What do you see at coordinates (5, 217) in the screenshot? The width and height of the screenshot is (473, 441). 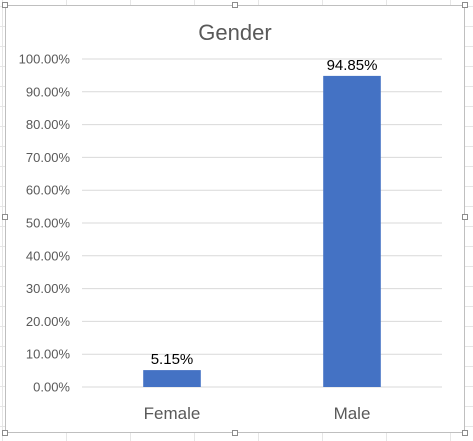 I see `resize-handle-left` at bounding box center [5, 217].